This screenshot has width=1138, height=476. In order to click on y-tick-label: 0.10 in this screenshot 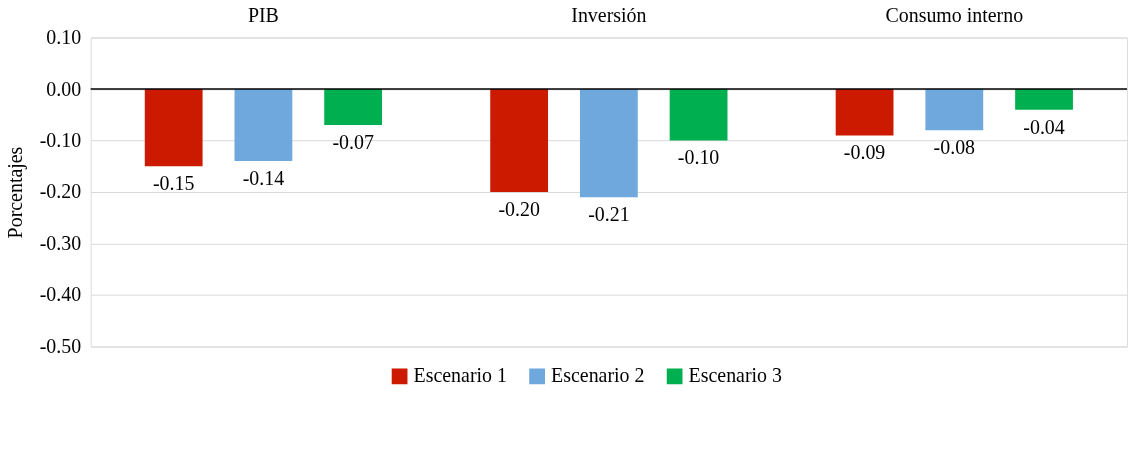, I will do `click(64, 37)`.